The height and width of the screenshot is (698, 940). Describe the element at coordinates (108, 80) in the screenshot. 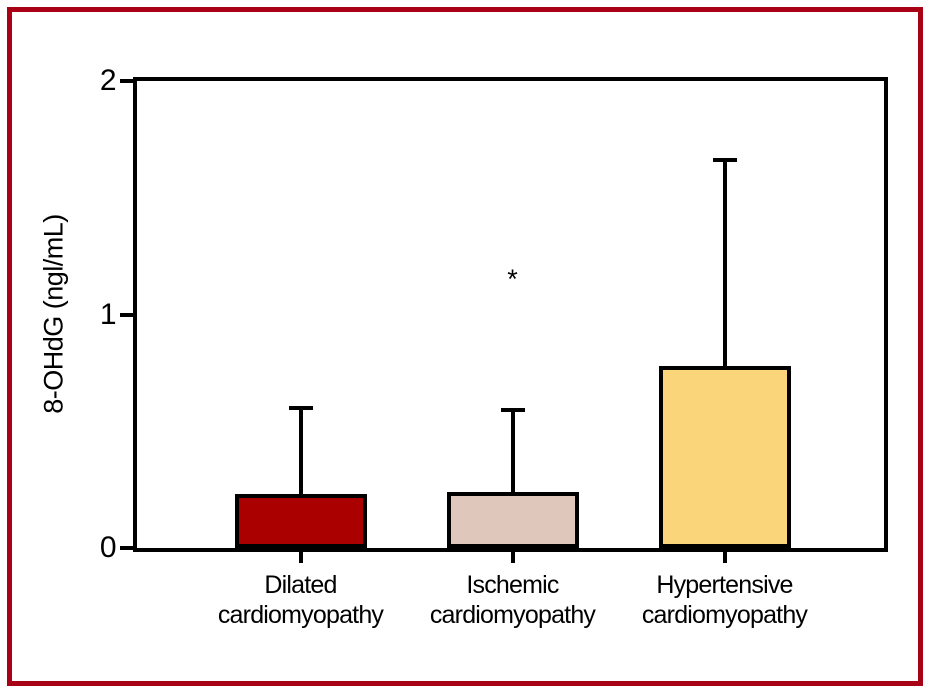

I see `y-tick-label: 2` at that location.